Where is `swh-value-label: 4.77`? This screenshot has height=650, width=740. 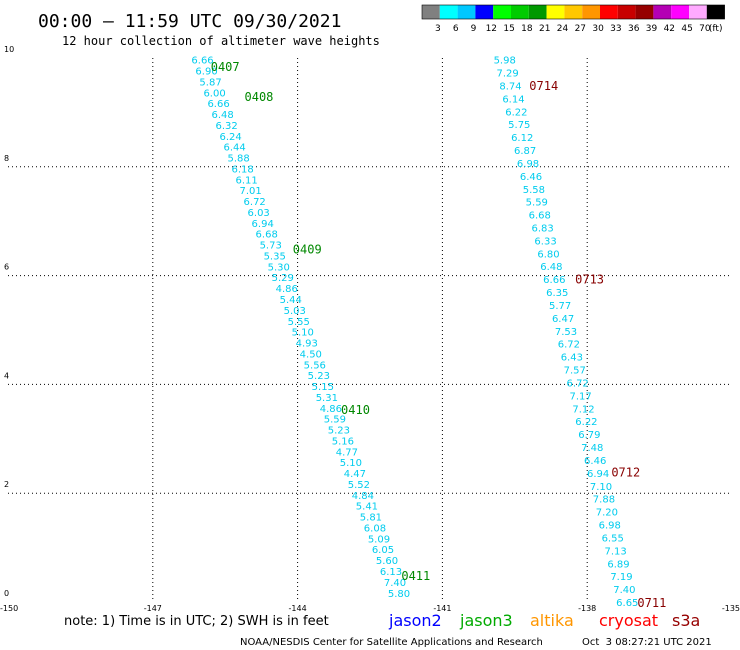
swh-value-label: 4.77 is located at coordinates (347, 452).